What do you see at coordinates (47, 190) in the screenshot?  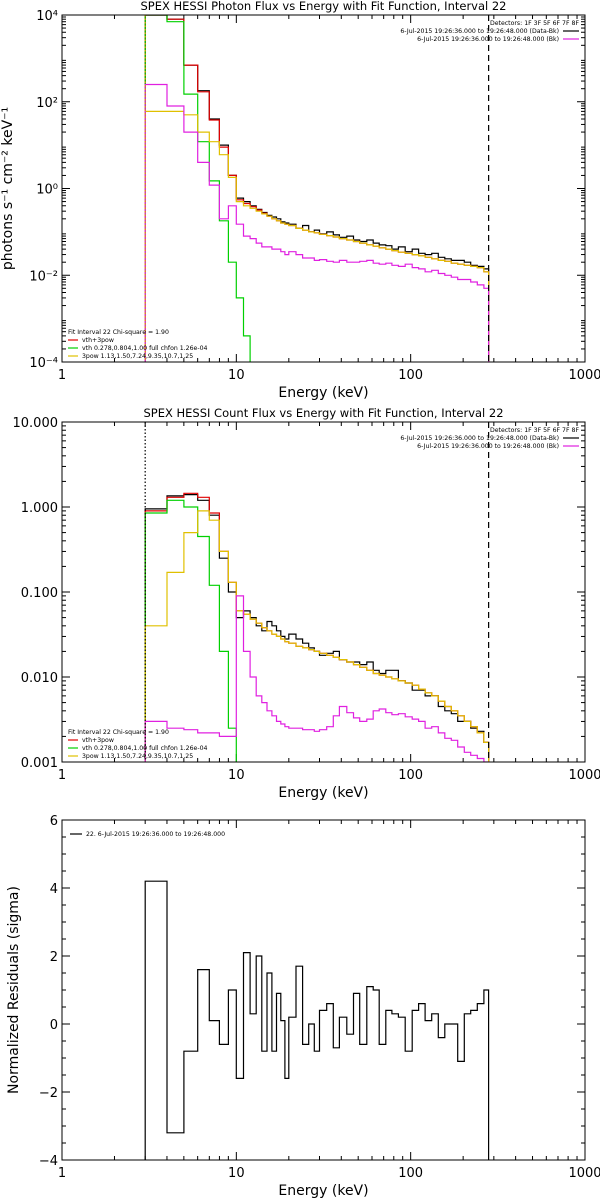 I see `y-tick-label: 10⁰` at bounding box center [47, 190].